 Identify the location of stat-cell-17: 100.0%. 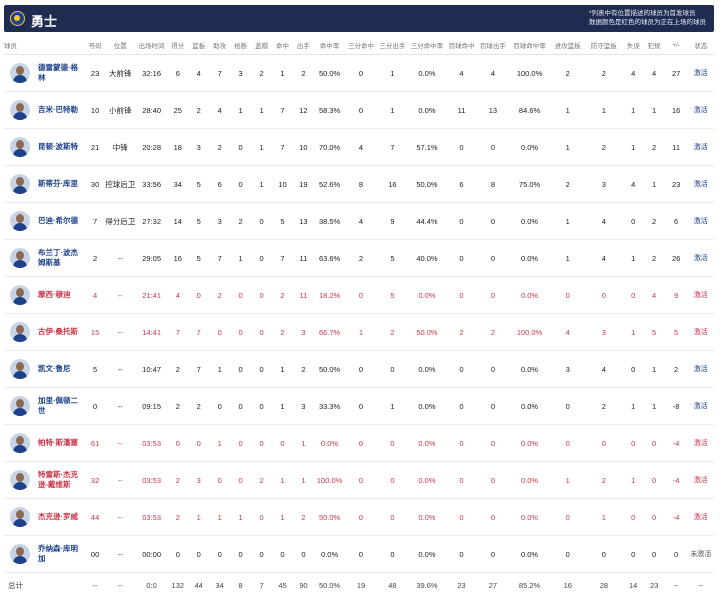
(529, 73).